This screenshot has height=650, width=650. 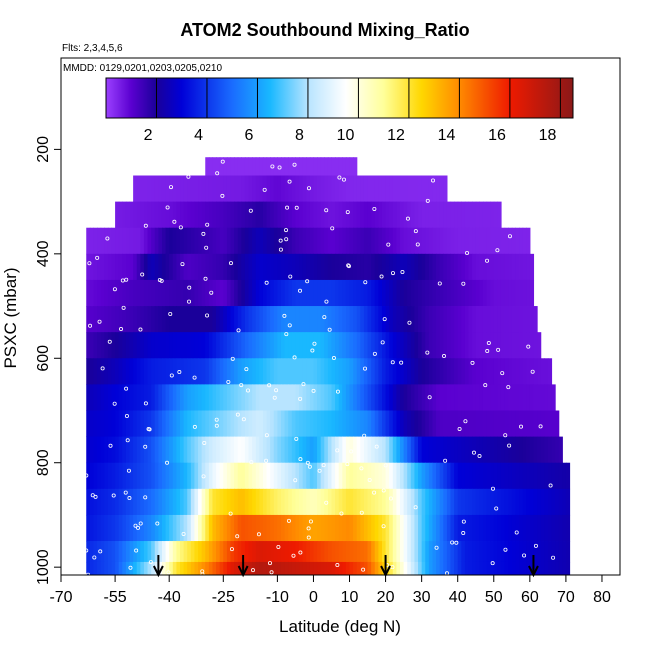 What do you see at coordinates (339, 98) in the screenshot?
I see `colorbar` at bounding box center [339, 98].